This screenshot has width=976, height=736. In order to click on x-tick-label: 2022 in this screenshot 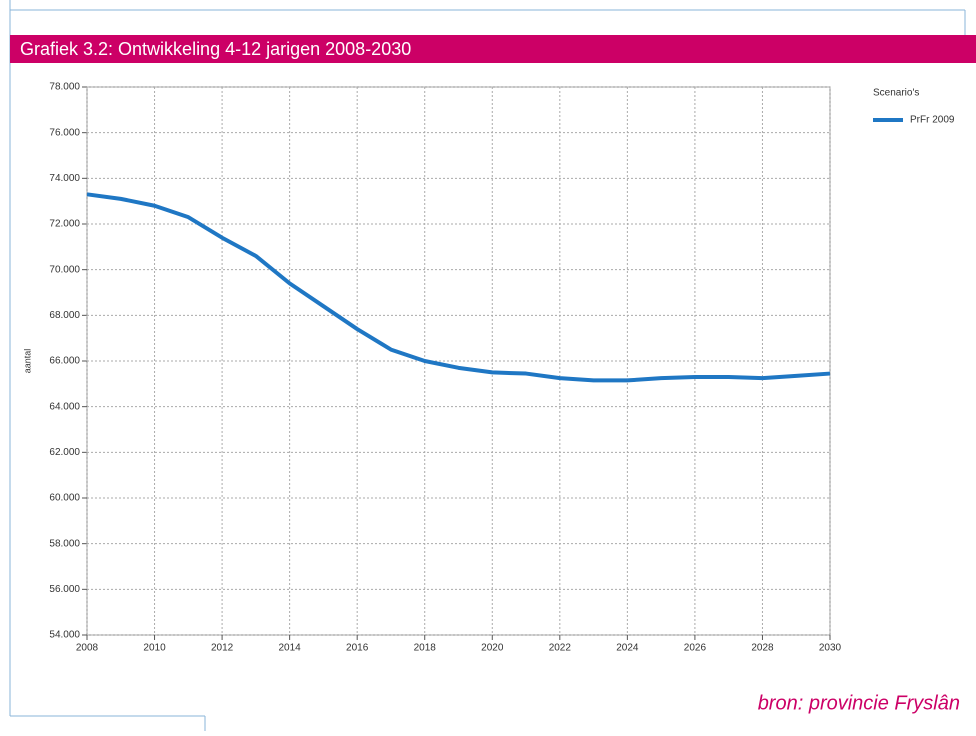, I will do `click(560, 648)`.